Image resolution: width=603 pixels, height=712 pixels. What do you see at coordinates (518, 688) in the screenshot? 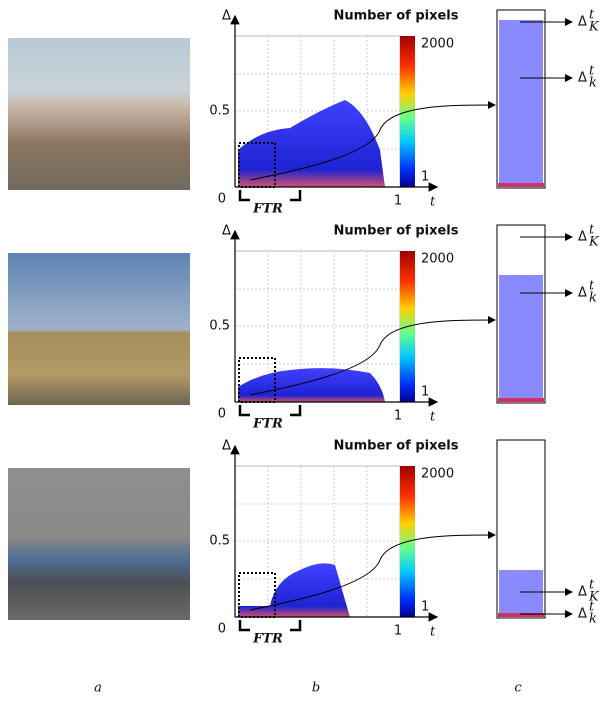
I see `column-label: c` at bounding box center [518, 688].